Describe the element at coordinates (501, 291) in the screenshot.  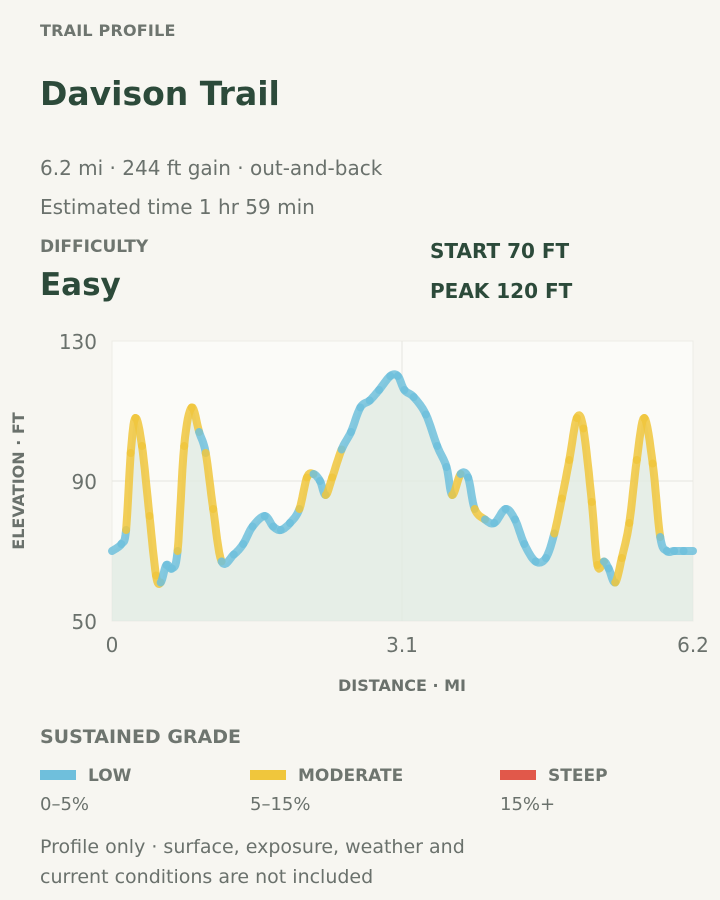
I see `peak-elevation: PEAK 120 FT` at that location.